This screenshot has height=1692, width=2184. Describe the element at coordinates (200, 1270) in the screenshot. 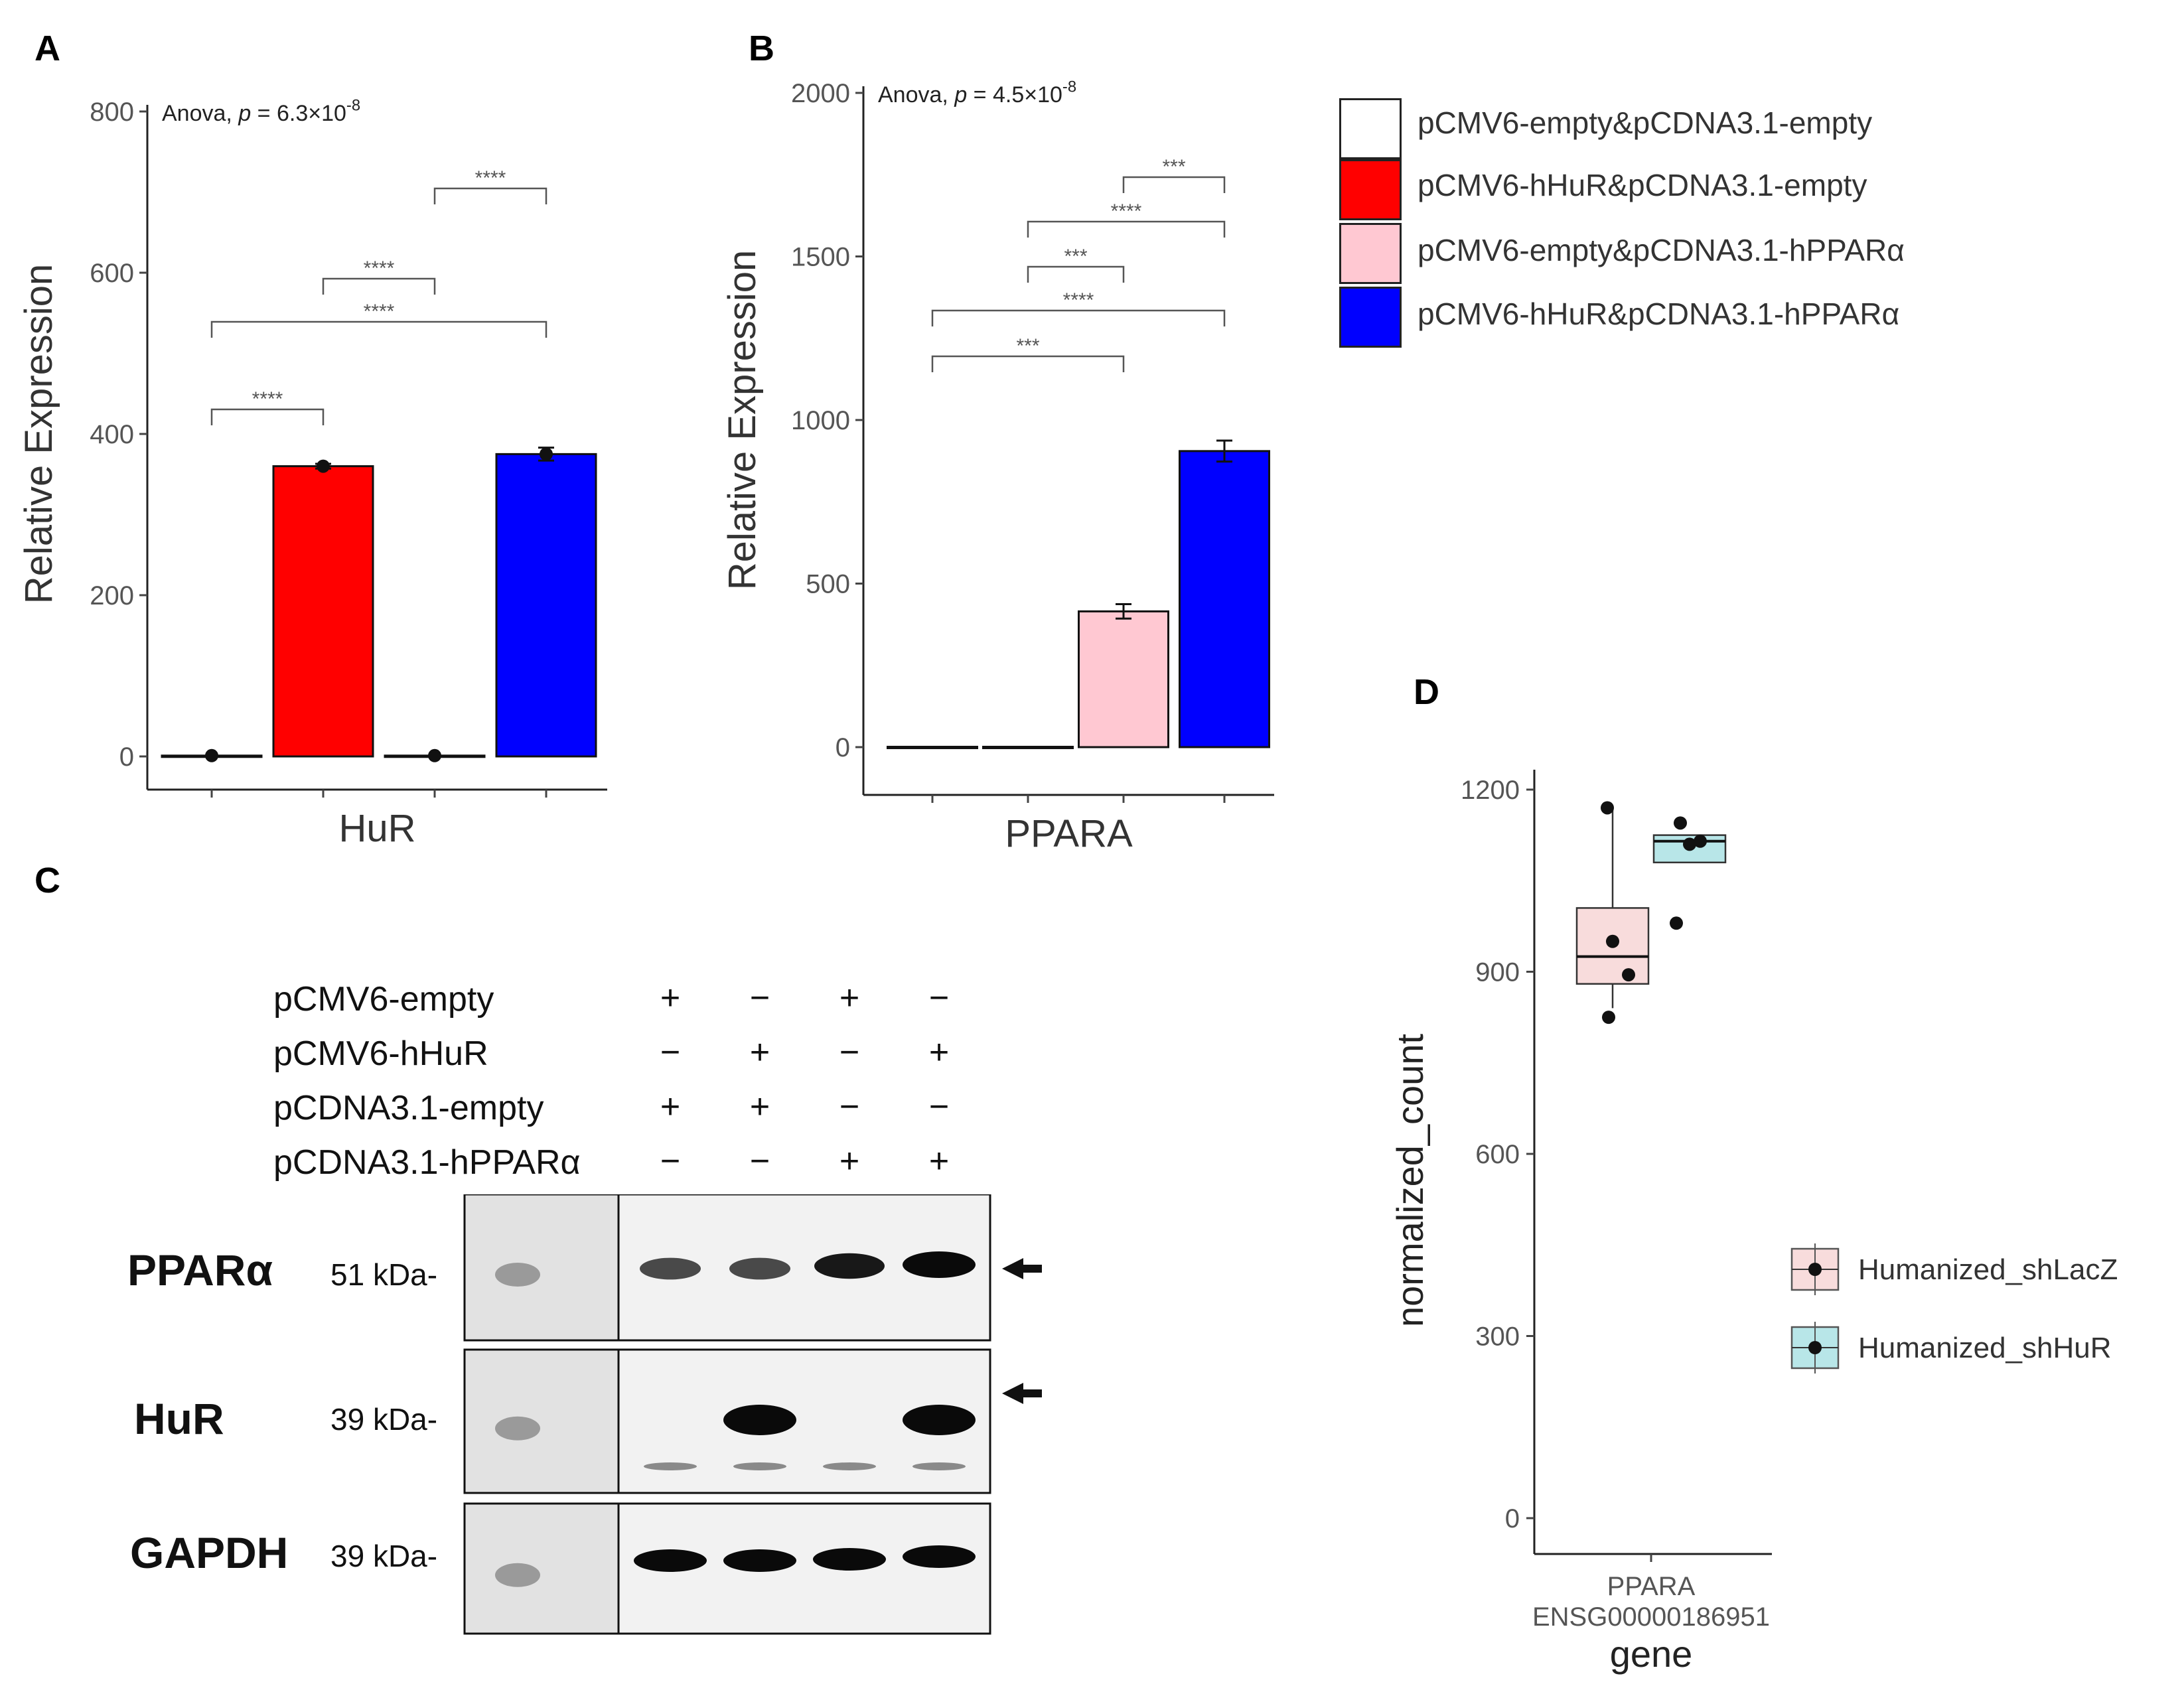

I see `blot-protein-label: PPARα` at that location.